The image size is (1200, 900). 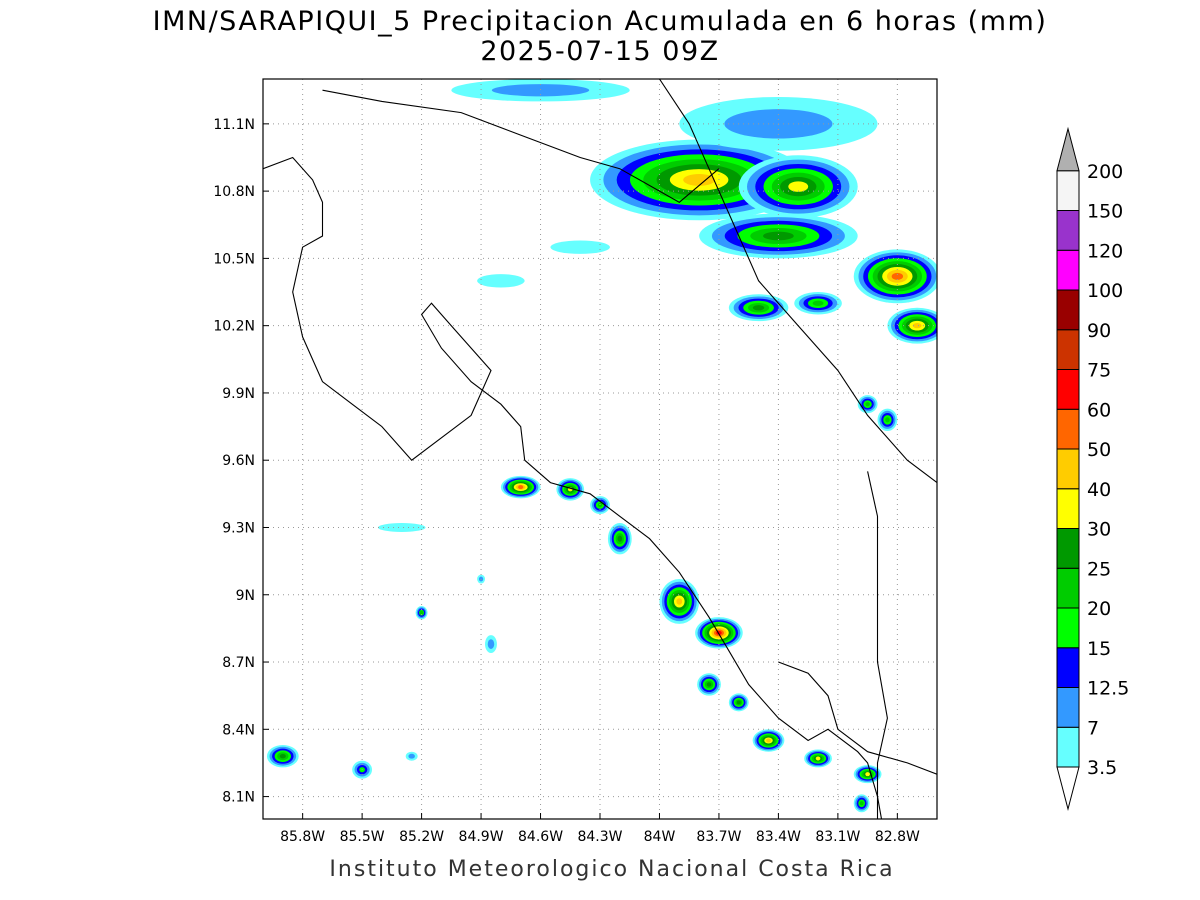 What do you see at coordinates (1099, 609) in the screenshot?
I see `colorbar-label: 20` at bounding box center [1099, 609].